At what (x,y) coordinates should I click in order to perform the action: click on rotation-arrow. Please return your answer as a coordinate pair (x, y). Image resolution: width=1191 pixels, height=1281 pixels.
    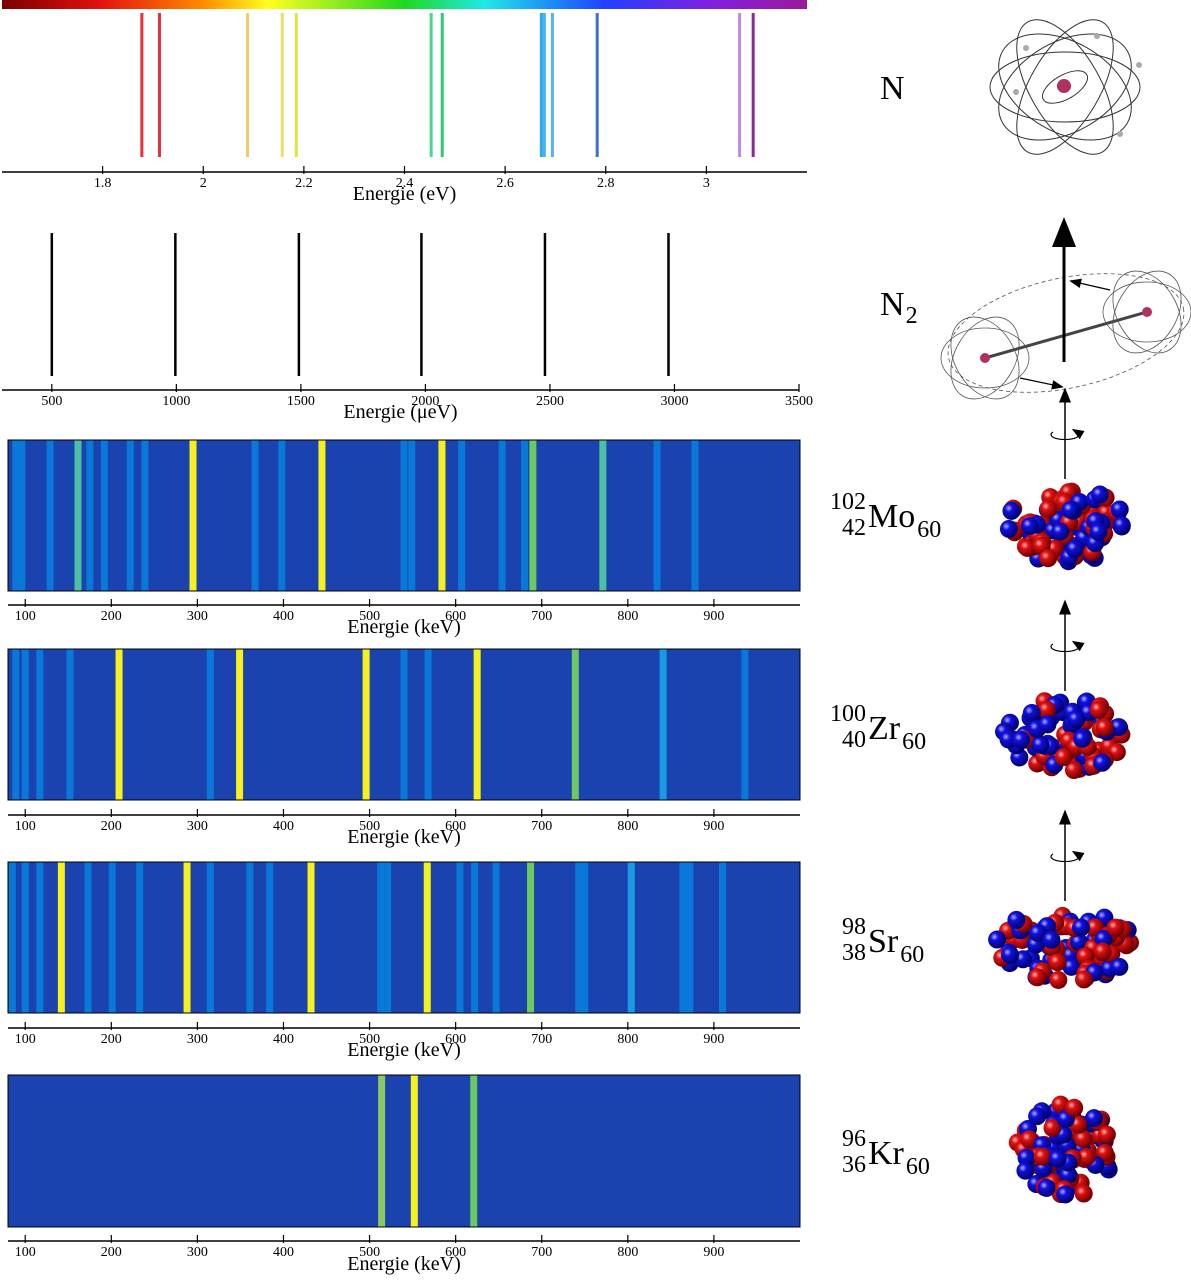
    Looking at the image, I should click on (1067, 434).